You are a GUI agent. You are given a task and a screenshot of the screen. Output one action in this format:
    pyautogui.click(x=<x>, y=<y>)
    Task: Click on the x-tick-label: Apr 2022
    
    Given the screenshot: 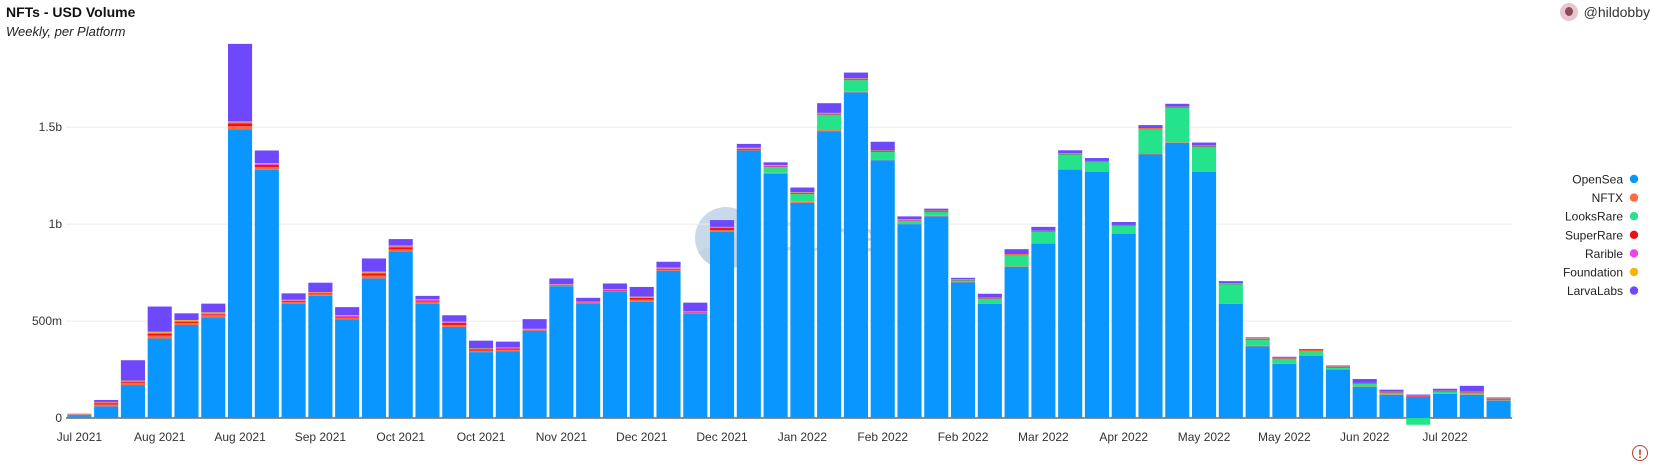 What is the action you would take?
    pyautogui.click(x=1123, y=437)
    